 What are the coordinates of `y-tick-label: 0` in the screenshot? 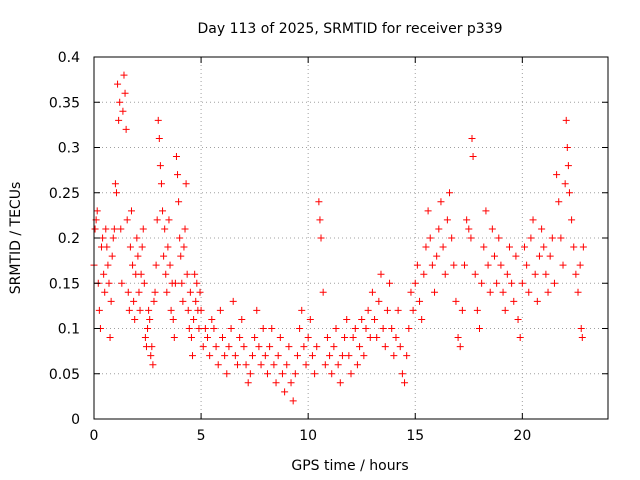 It's located at (75, 420).